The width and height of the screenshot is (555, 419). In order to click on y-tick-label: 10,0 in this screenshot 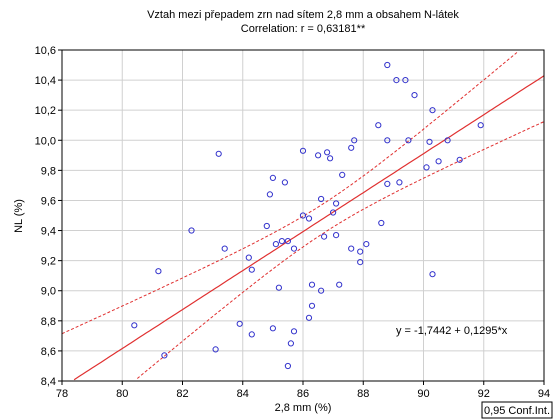, I will do `click(45, 141)`.